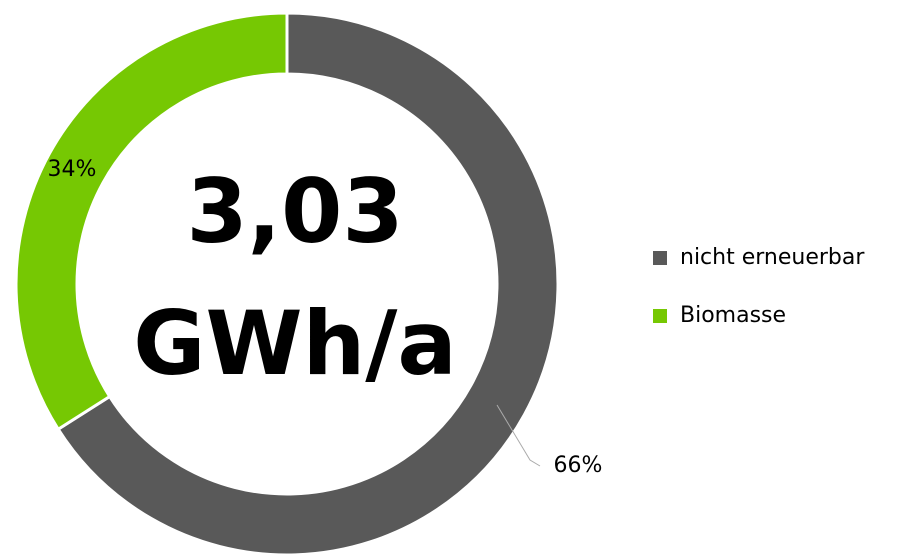 The image size is (920, 556). What do you see at coordinates (733, 315) in the screenshot?
I see `legend-label: Biomasse` at bounding box center [733, 315].